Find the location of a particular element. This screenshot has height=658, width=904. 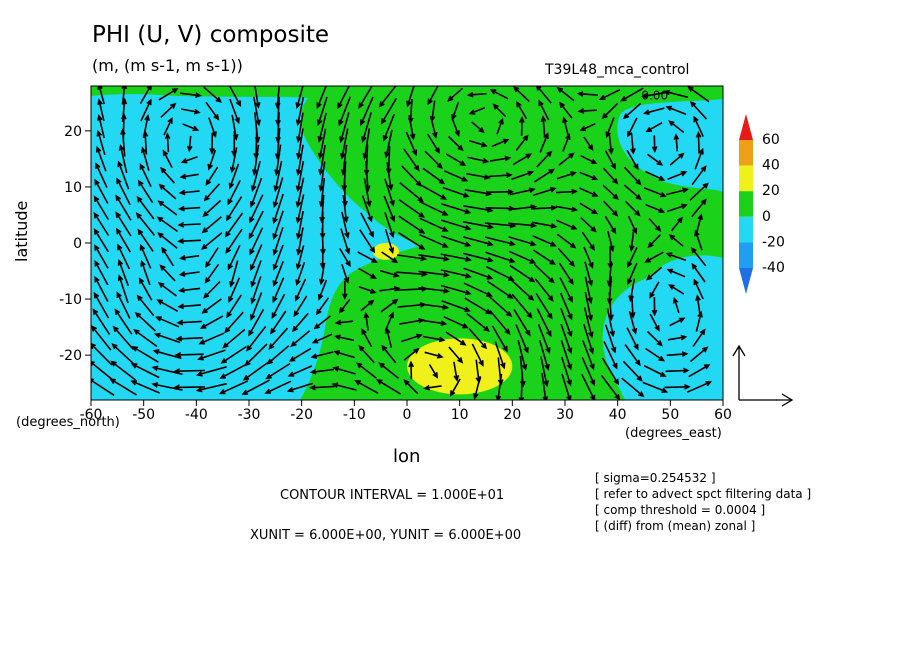

x-tick-label: -20 is located at coordinates (301, 415).